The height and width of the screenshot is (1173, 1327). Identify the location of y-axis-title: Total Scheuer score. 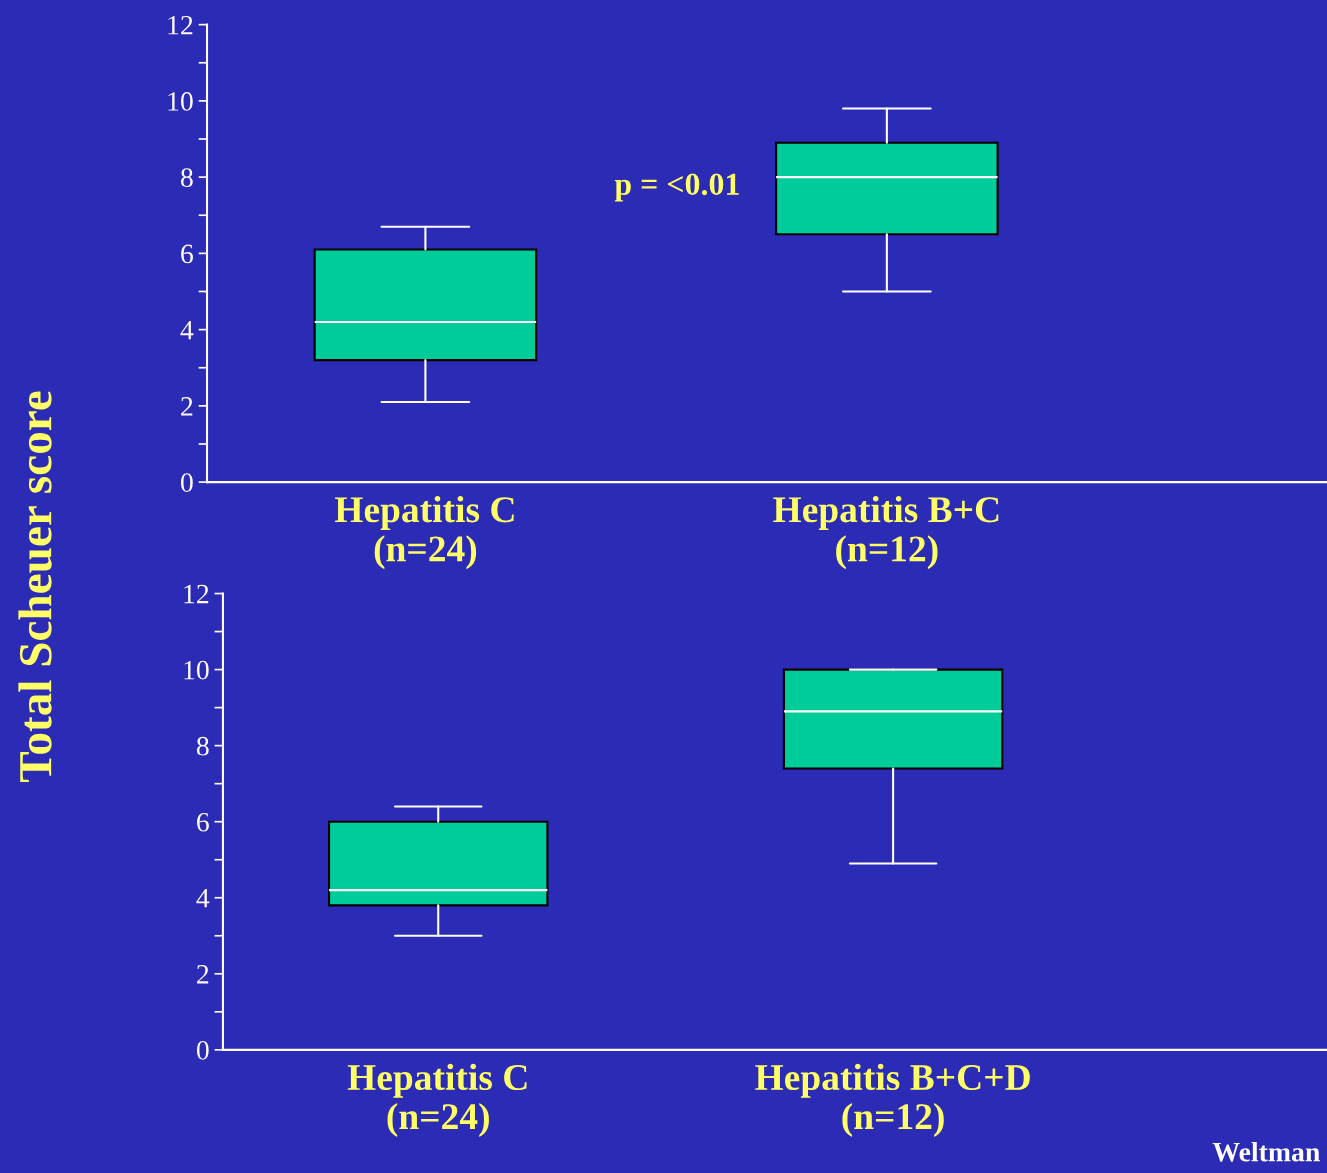
(35, 587).